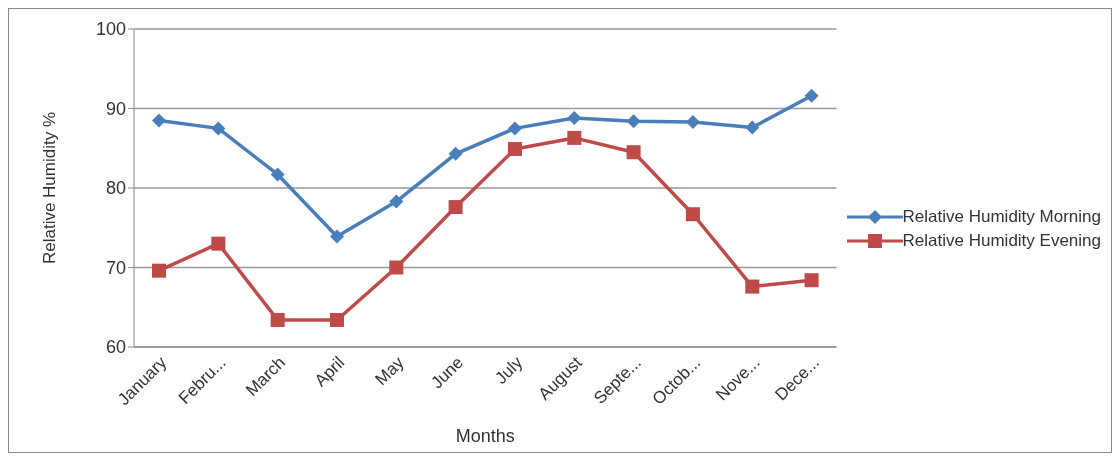 This screenshot has height=461, width=1120. I want to click on y-tick-label: 90, so click(115, 108).